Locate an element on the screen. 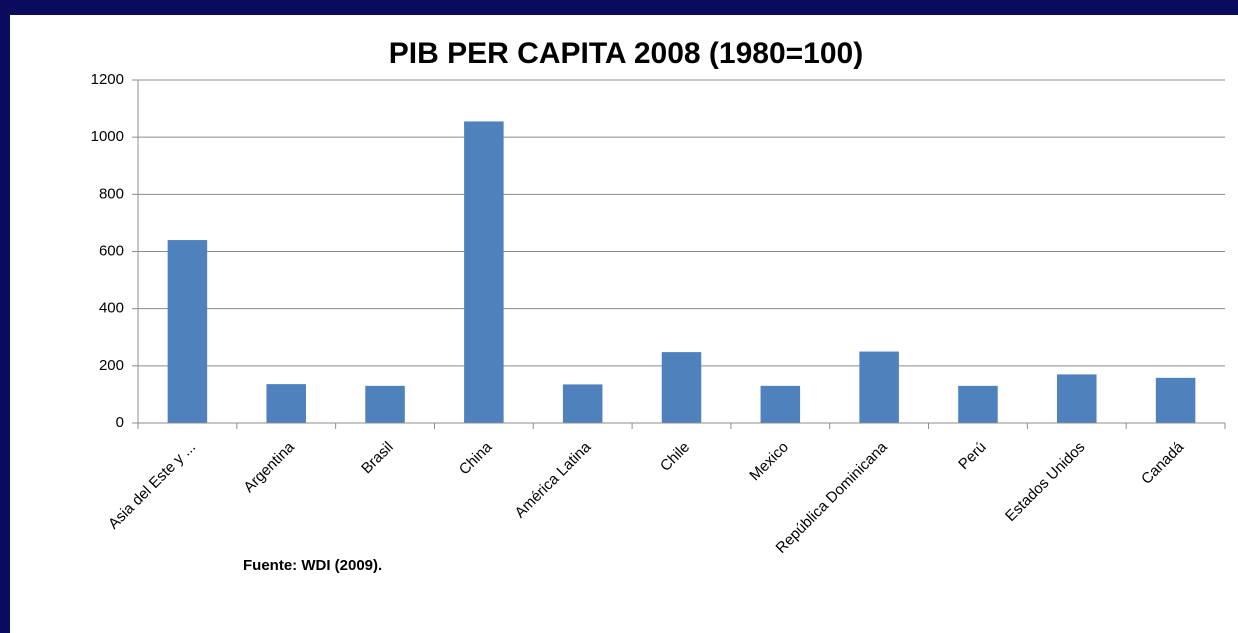  chart-title: PIB PER CAPITA 2008 (1980=100) is located at coordinates (626, 53).